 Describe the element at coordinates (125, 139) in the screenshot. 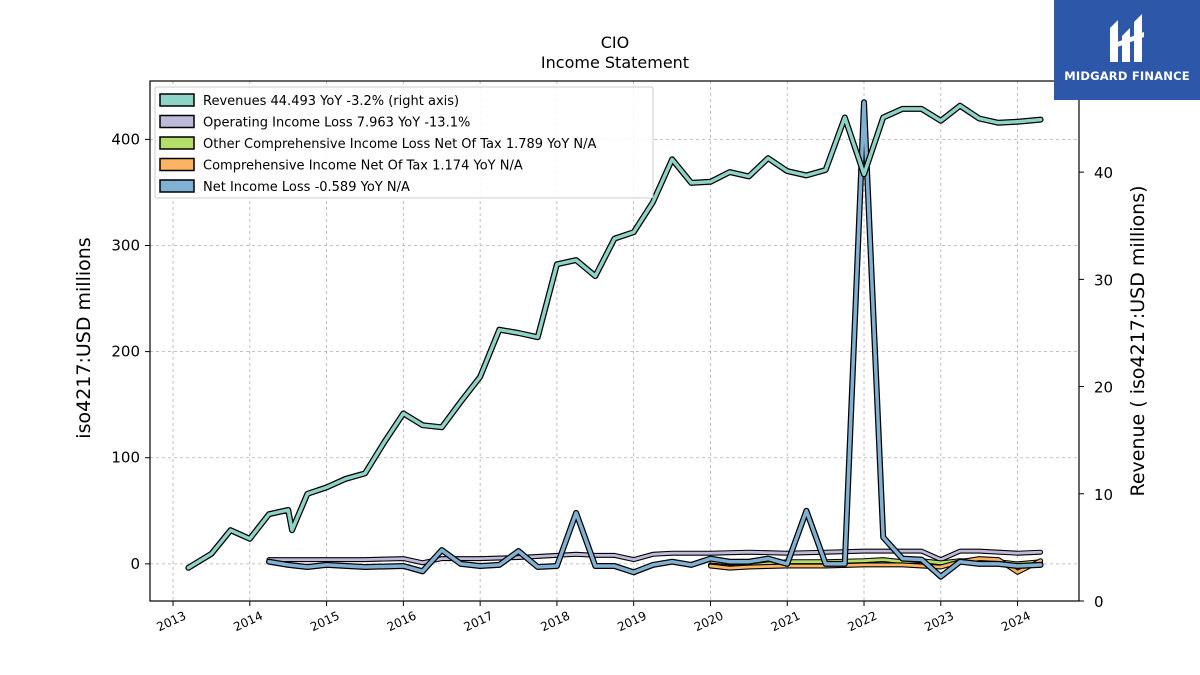

I see `y-tick-label-left: 400` at that location.